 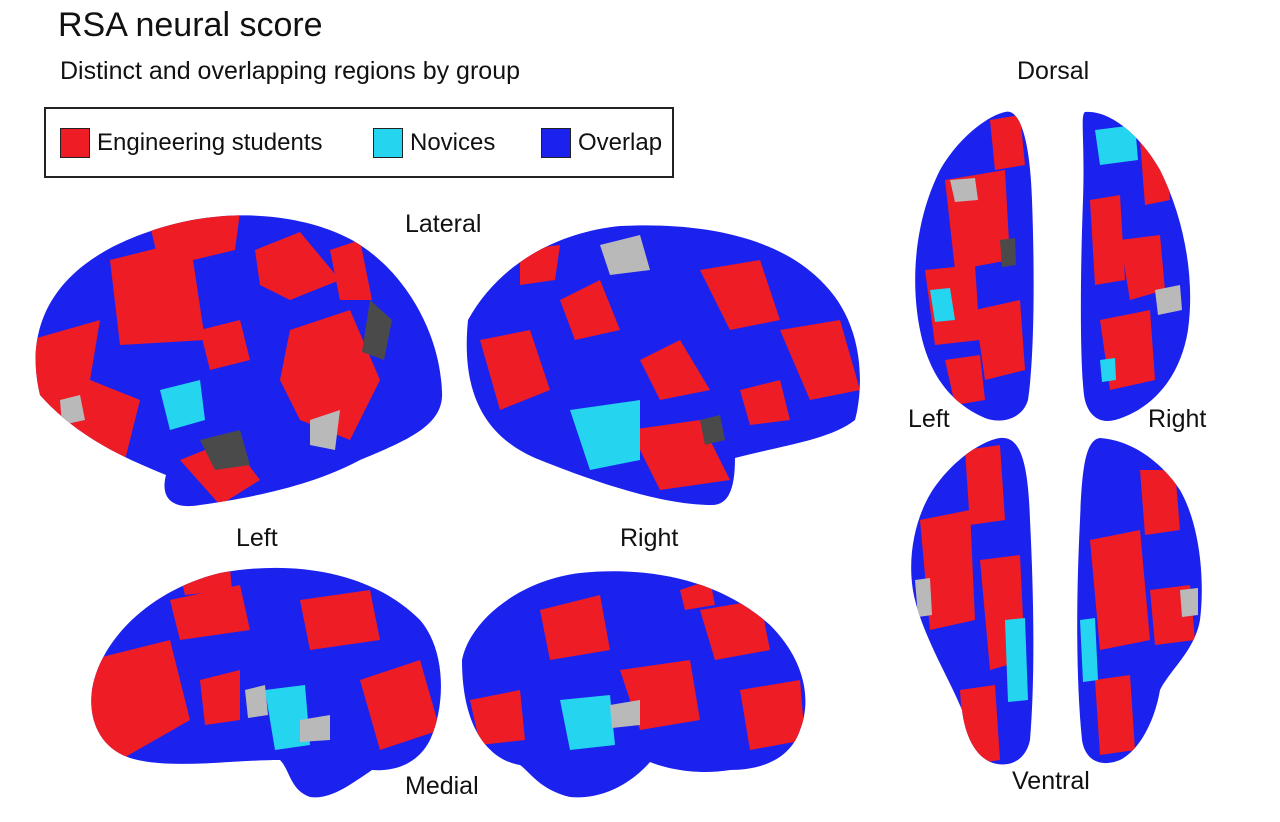 What do you see at coordinates (190, 25) in the screenshot?
I see `figure-title: RSA neural score` at bounding box center [190, 25].